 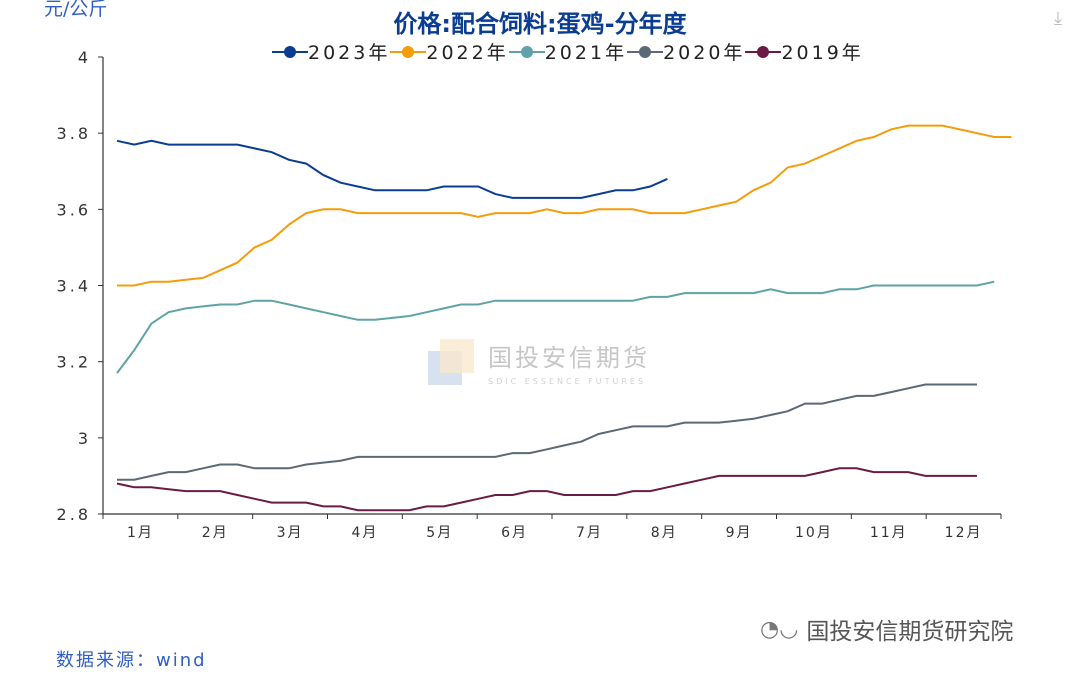 I want to click on x-tick-label: 8月, so click(x=664, y=533).